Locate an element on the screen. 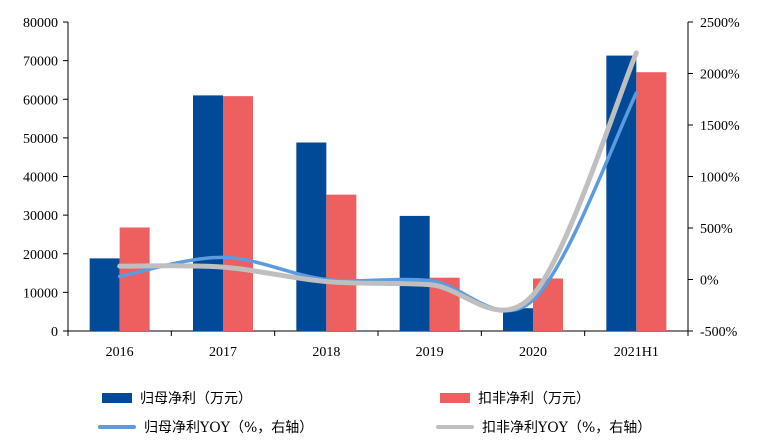  legend-item-series-3: 归母净利YOY（%，右轴） is located at coordinates (205, 427).